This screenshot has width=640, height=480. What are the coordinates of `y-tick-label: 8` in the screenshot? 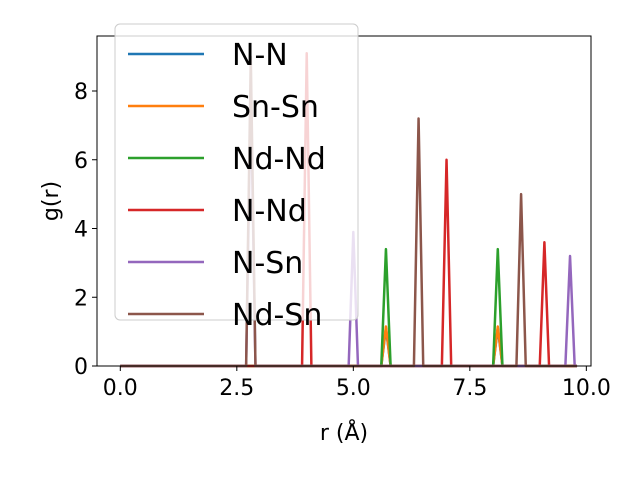 It's located at (81, 92).